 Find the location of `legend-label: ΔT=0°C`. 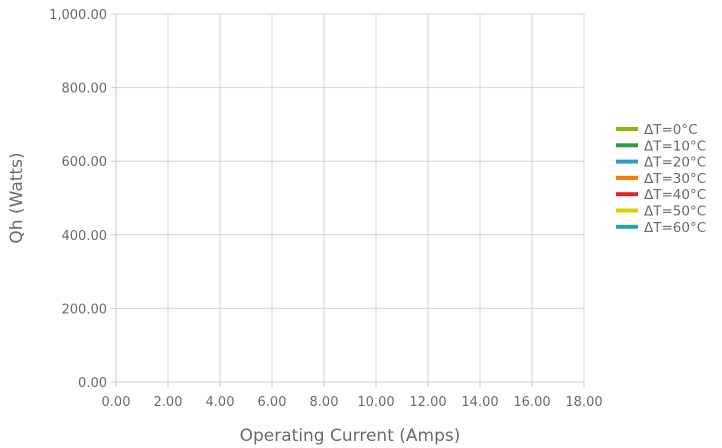

legend-label: ΔT=0°C is located at coordinates (671, 130).